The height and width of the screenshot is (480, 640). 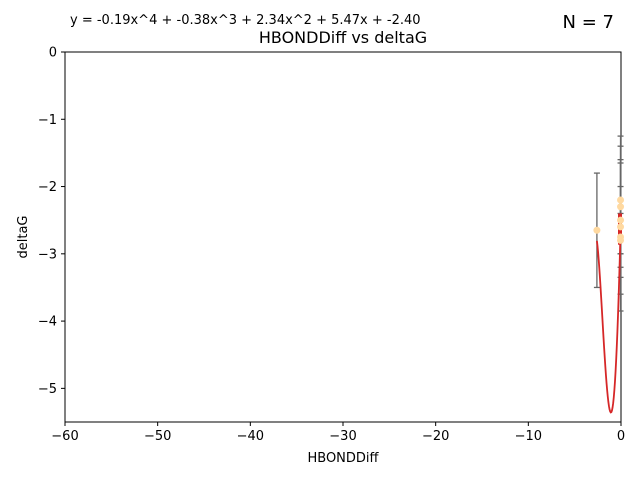 I want to click on x-tick-label: −30, so click(x=342, y=436).